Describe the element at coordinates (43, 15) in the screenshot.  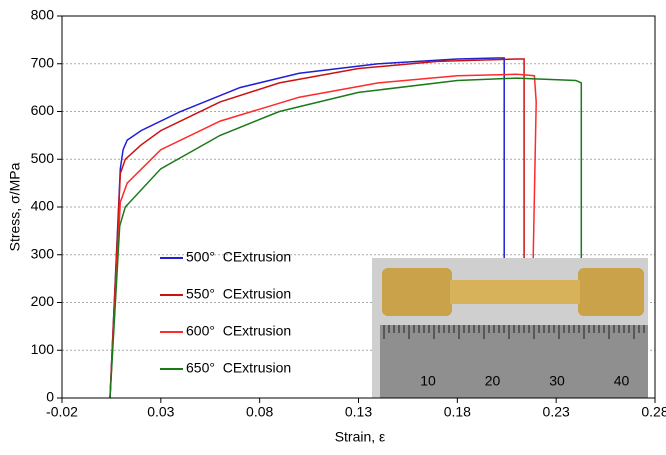
I see `y-tick-label: 800` at that location.